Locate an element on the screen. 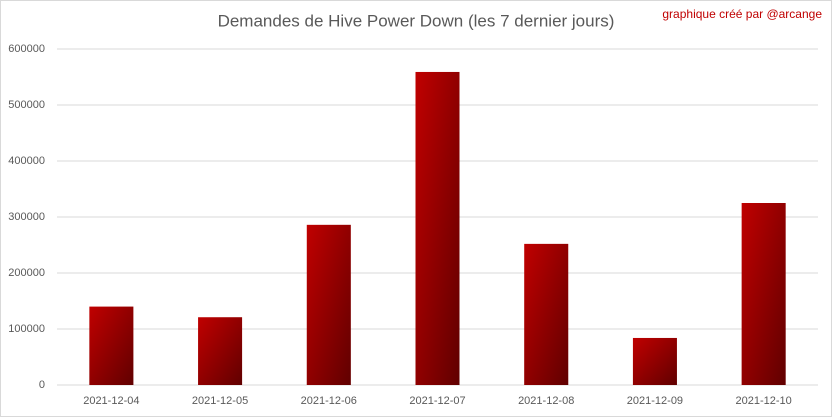 The width and height of the screenshot is (832, 417). x-tick-label: 2021-12-09 is located at coordinates (655, 401).